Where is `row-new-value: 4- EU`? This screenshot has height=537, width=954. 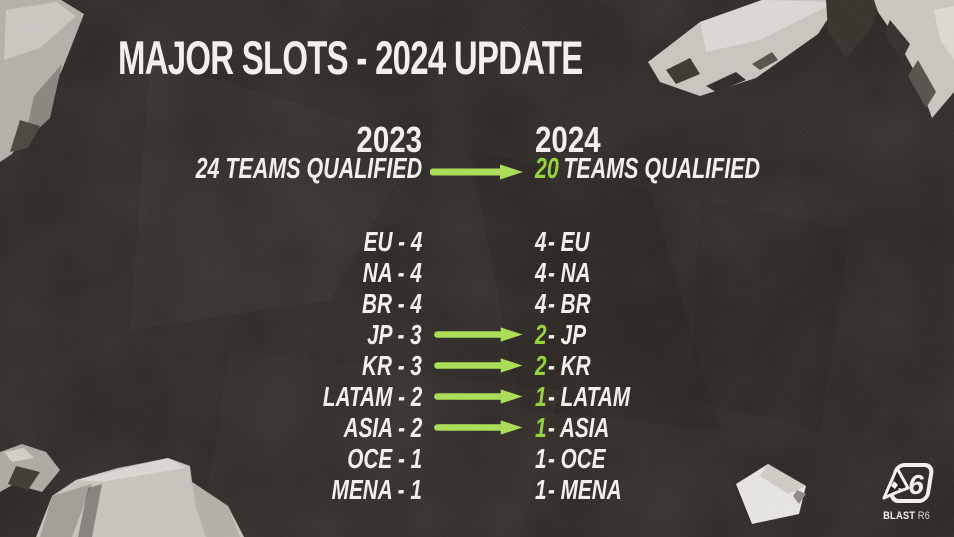
row-new-value: 4- EU is located at coordinates (667, 241).